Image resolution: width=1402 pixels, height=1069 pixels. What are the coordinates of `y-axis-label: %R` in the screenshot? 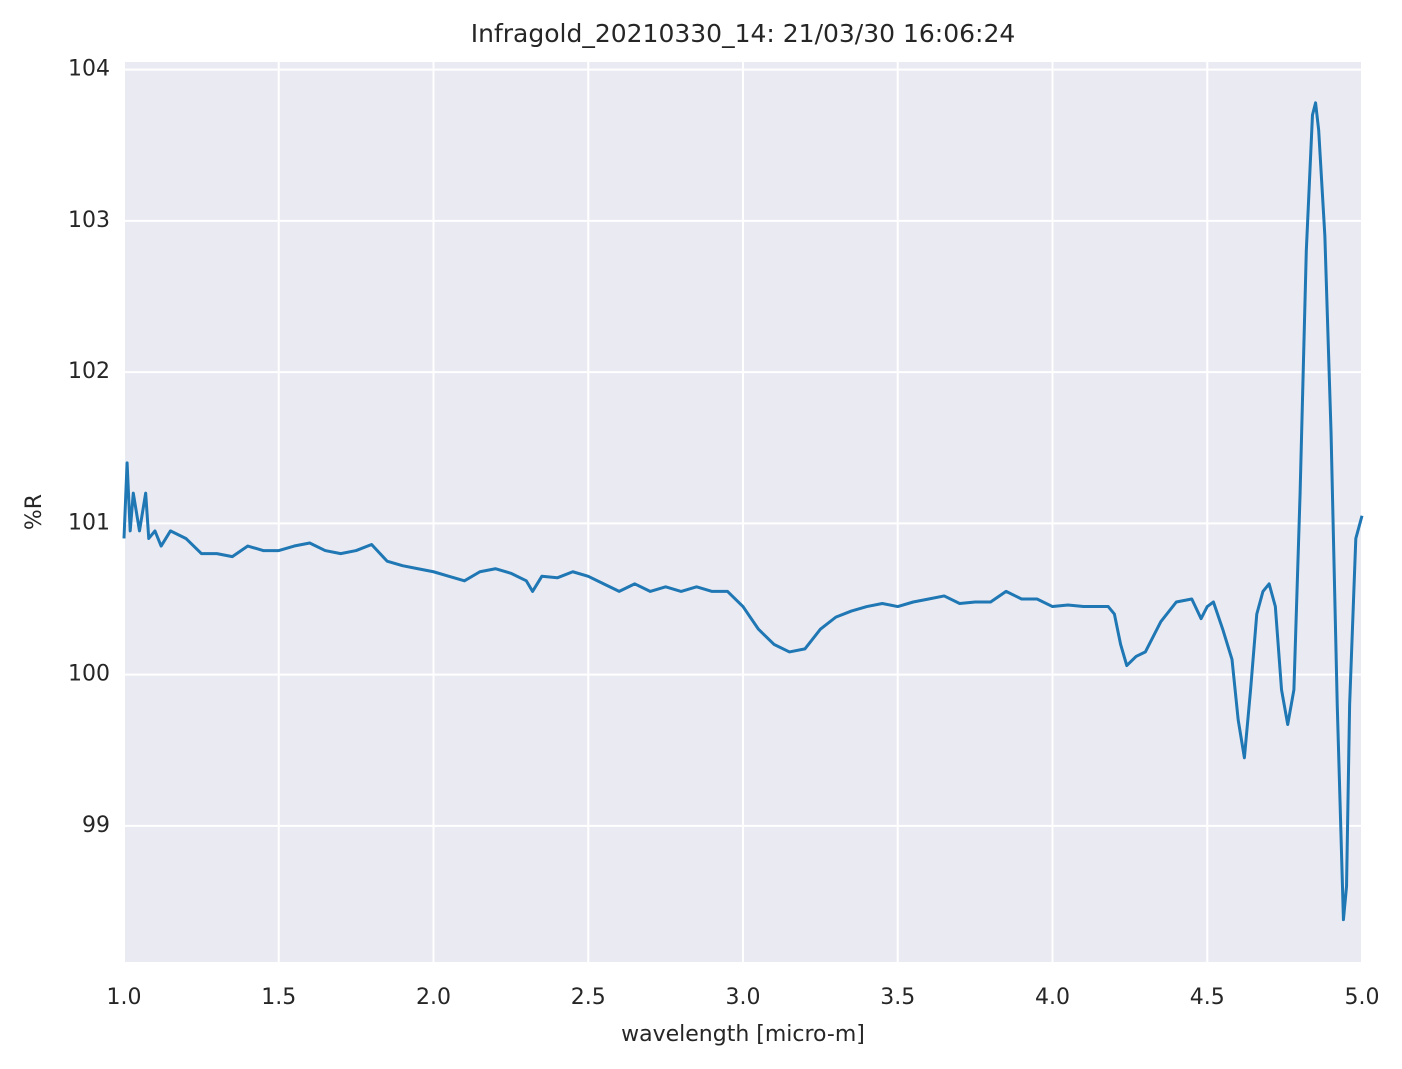 It's located at (34, 512).